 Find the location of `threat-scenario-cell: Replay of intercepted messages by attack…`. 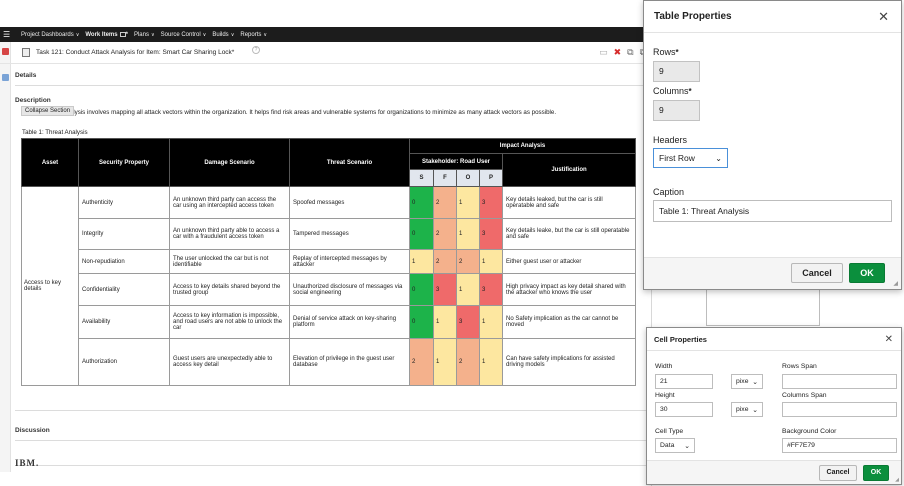

threat-scenario-cell: Replay of intercepted messages by attack… is located at coordinates (349, 261).